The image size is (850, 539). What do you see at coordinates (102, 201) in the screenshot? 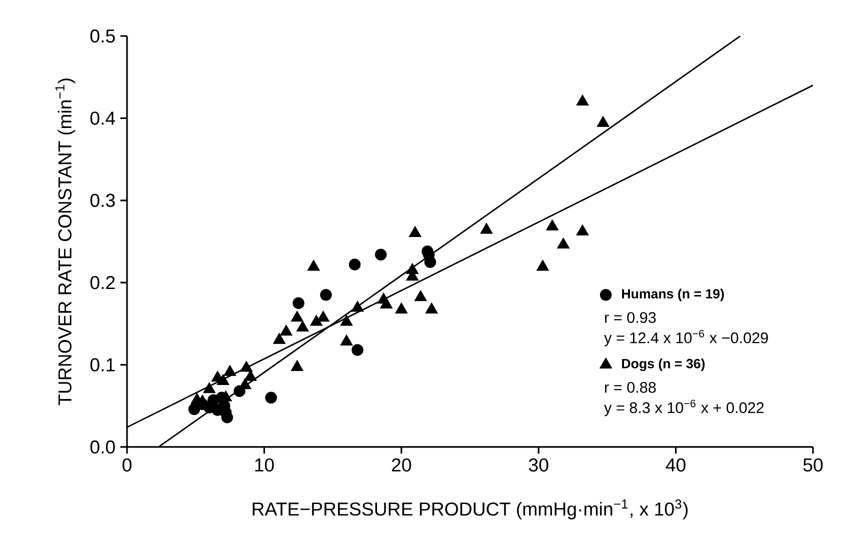
I see `y-tick-label: 0.3` at bounding box center [102, 201].